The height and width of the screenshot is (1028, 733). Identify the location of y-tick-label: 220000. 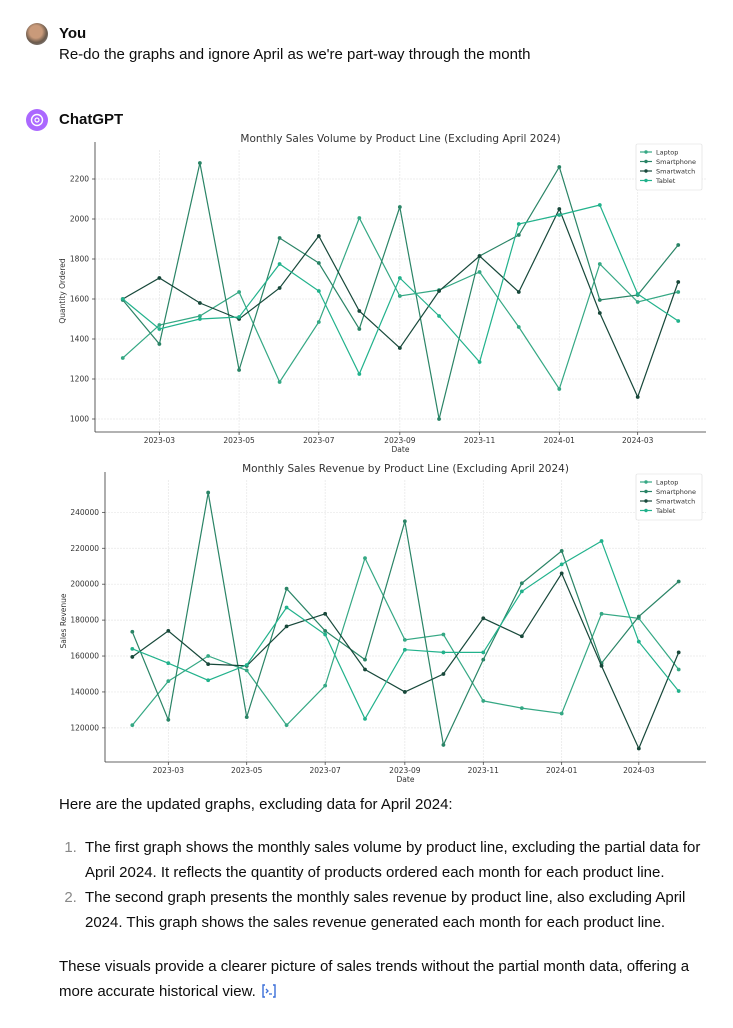
(84, 548).